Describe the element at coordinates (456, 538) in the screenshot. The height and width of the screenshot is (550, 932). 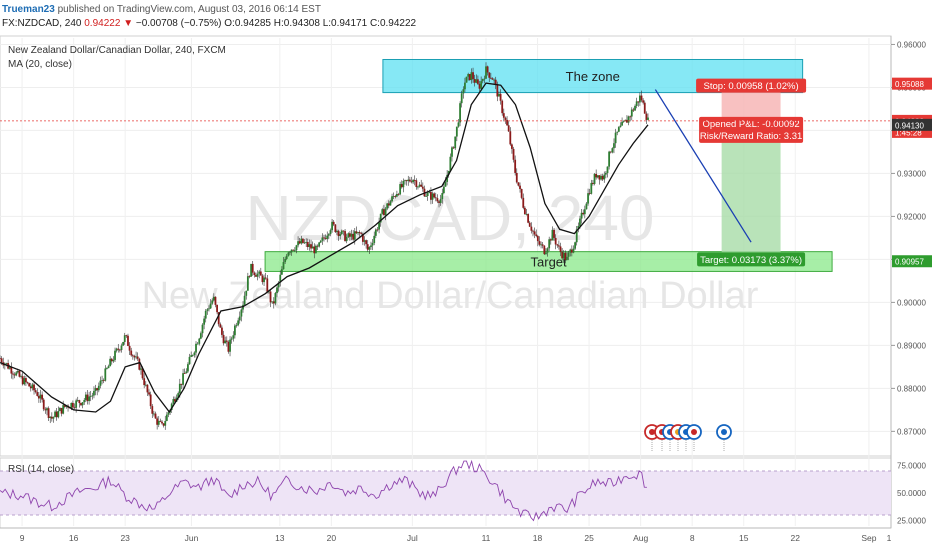
I see `time-axis: 9 16 23 Jun 13 20 Jul 11 18 25 Aug 8 15 22 Sep 1` at that location.